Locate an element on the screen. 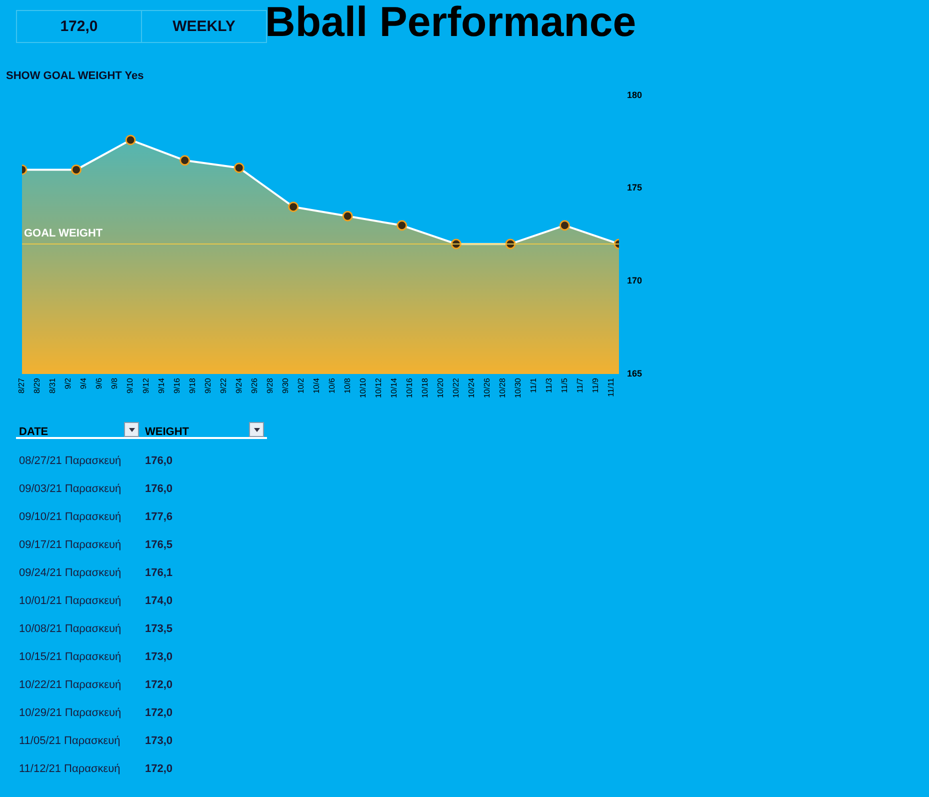 Image resolution: width=929 pixels, height=797 pixels. x-tick-label: 10/6 is located at coordinates (331, 385).